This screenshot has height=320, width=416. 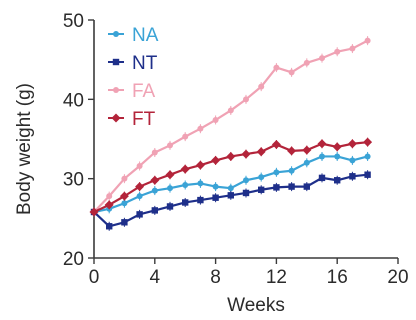 What do you see at coordinates (144, 91) in the screenshot?
I see `legend-label: FA` at bounding box center [144, 91].